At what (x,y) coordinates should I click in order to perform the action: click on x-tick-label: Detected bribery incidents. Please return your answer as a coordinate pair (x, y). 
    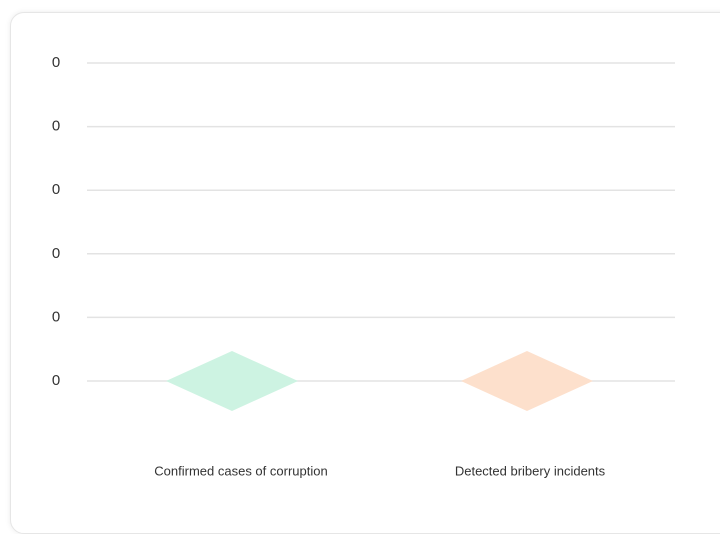
    Looking at the image, I should click on (530, 470).